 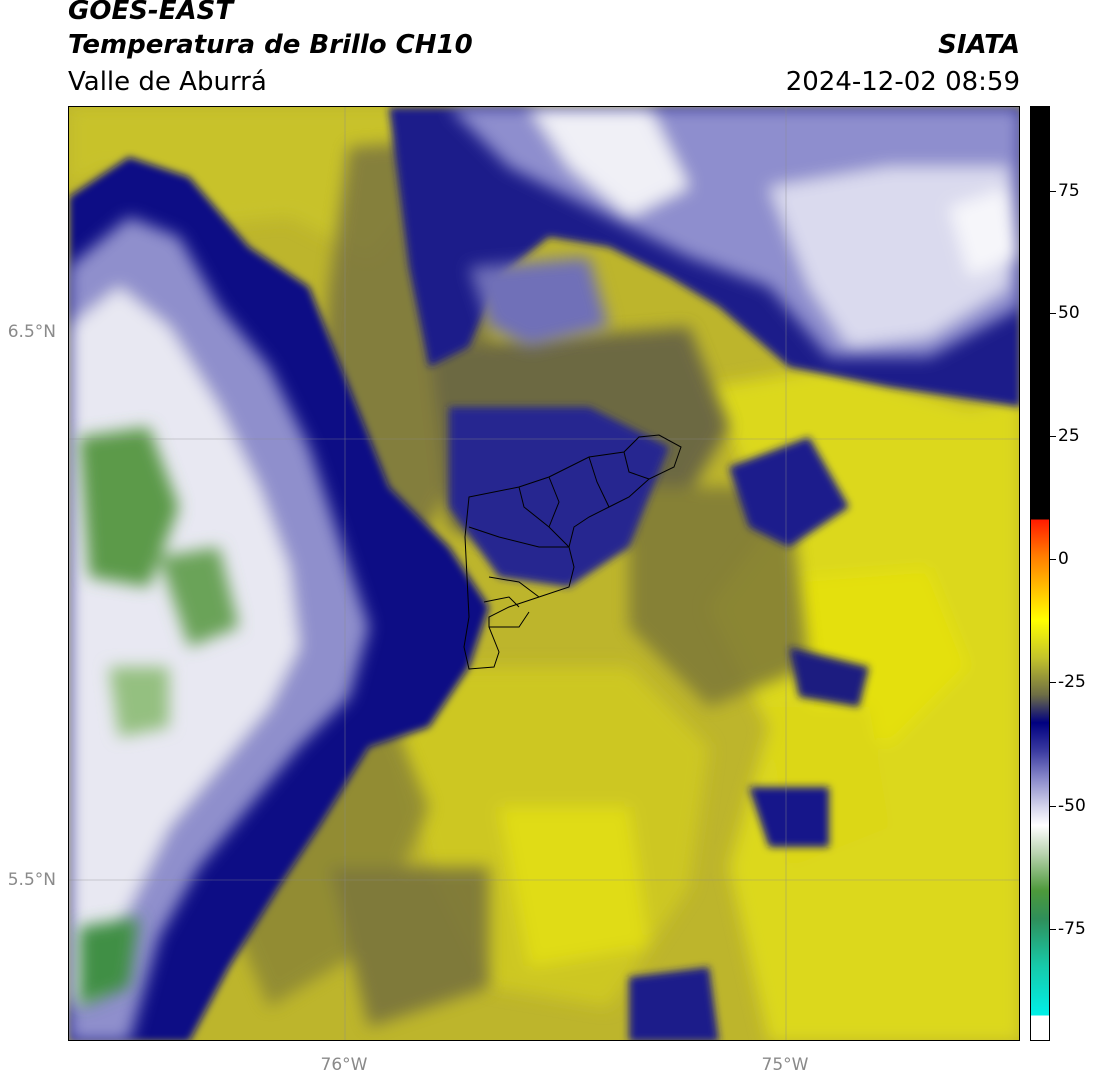 I want to click on region-label: Valle de Aburrá, so click(x=167, y=82).